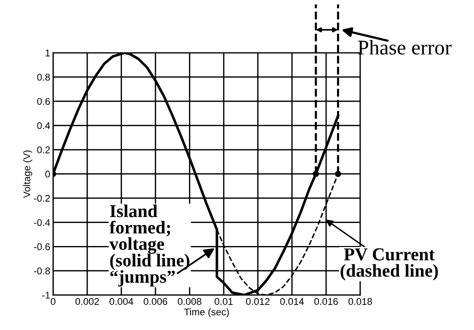 The height and width of the screenshot is (330, 474). What do you see at coordinates (190, 301) in the screenshot?
I see `x-tick-label: 0.008` at bounding box center [190, 301].